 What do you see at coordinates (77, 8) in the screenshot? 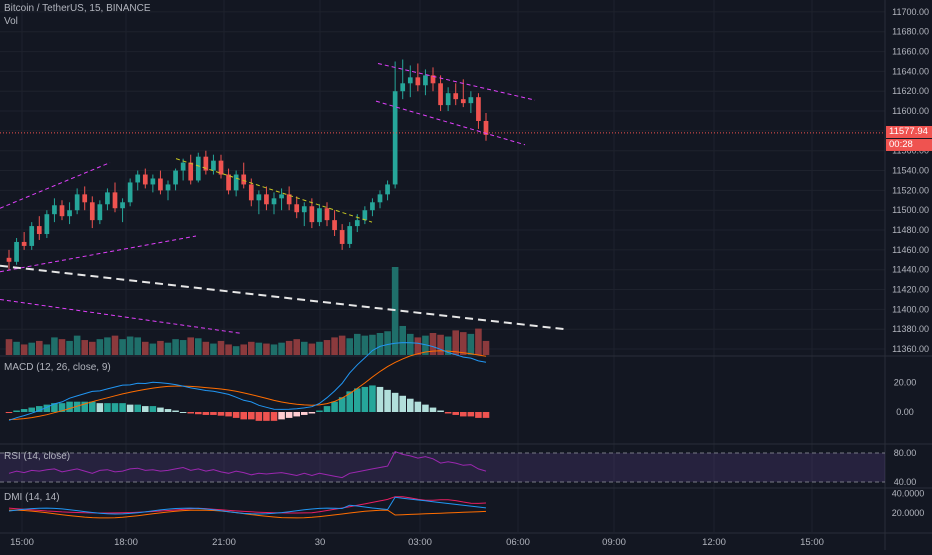
I see `symbol-title: Bitcoin / TetherUS, 15, BINANCE` at bounding box center [77, 8].